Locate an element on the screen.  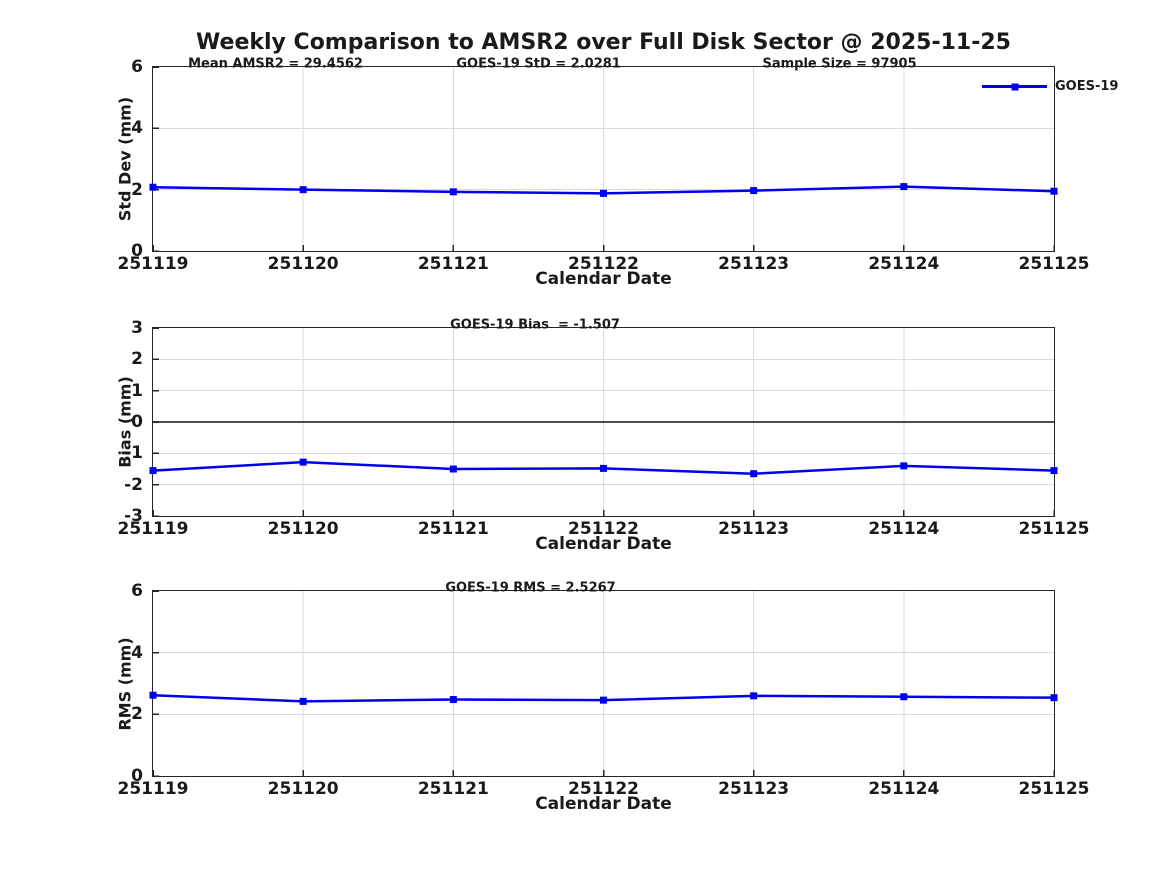
y-axis-label-bias: Bias (mm) is located at coordinates (125, 422).